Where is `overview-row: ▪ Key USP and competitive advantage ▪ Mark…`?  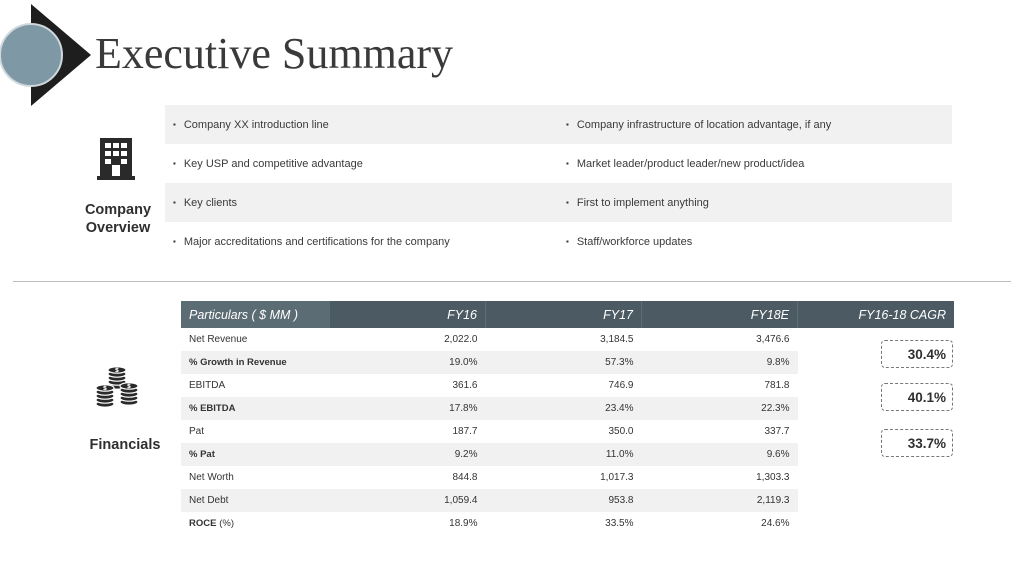
overview-row: ▪ Key USP and competitive advantage ▪ Mark… is located at coordinates (558, 163).